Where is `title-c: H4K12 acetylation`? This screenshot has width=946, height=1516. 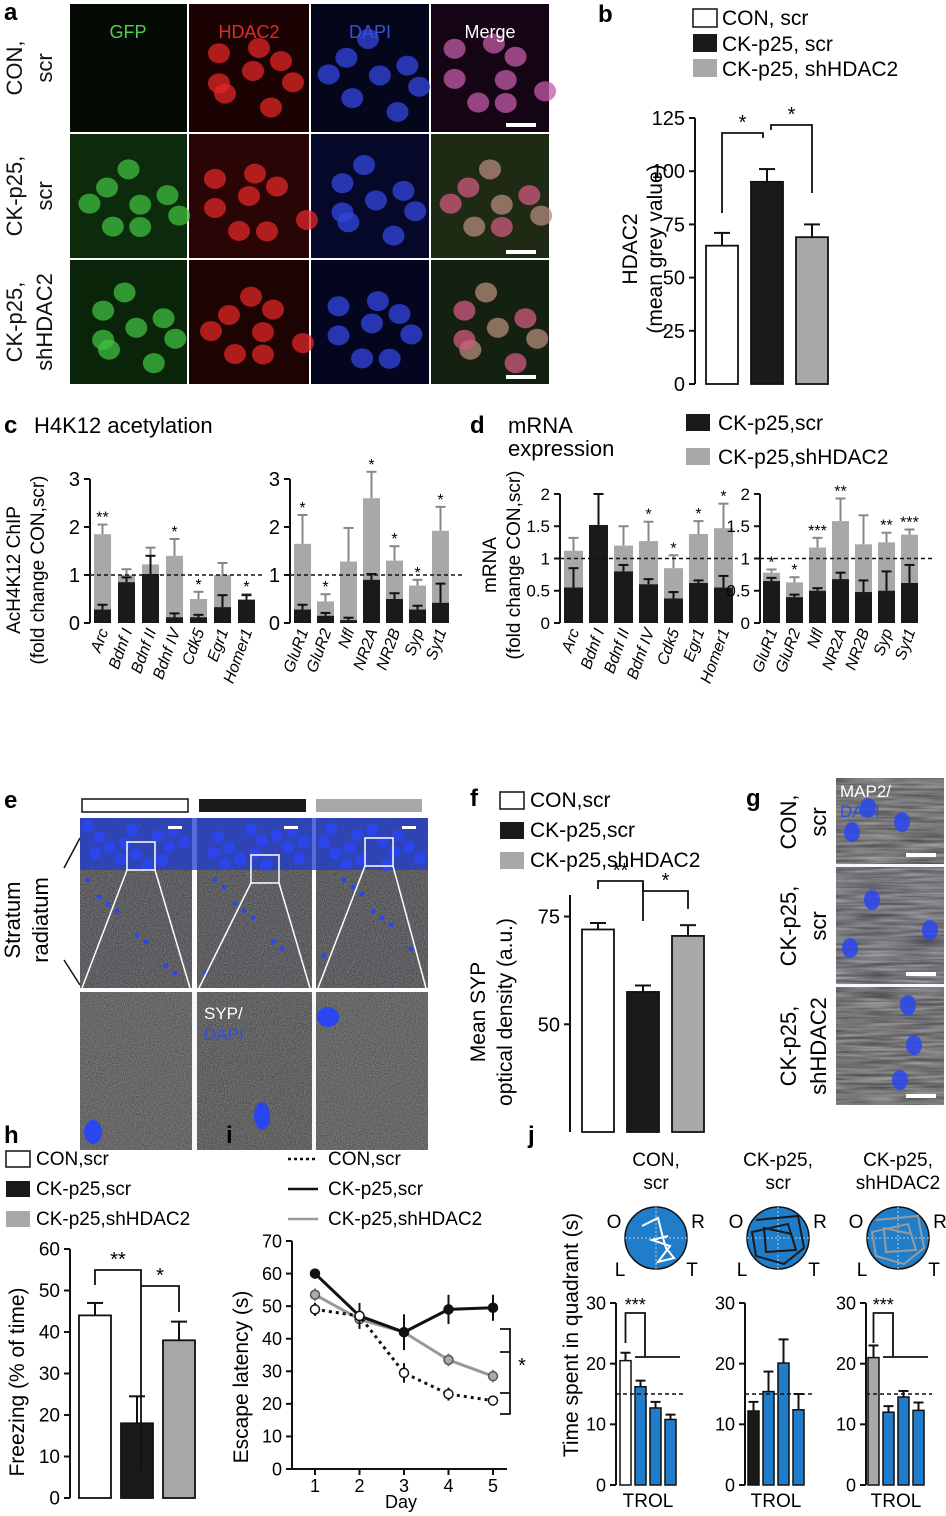
title-c: H4K12 acetylation is located at coordinates (123, 425).